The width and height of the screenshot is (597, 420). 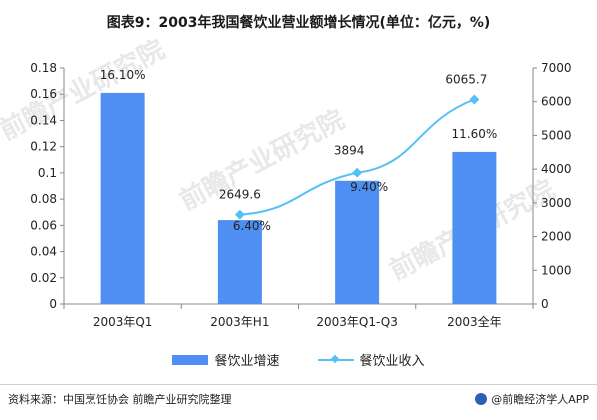 I want to click on bar-data-label: 11.60%, so click(x=474, y=134).